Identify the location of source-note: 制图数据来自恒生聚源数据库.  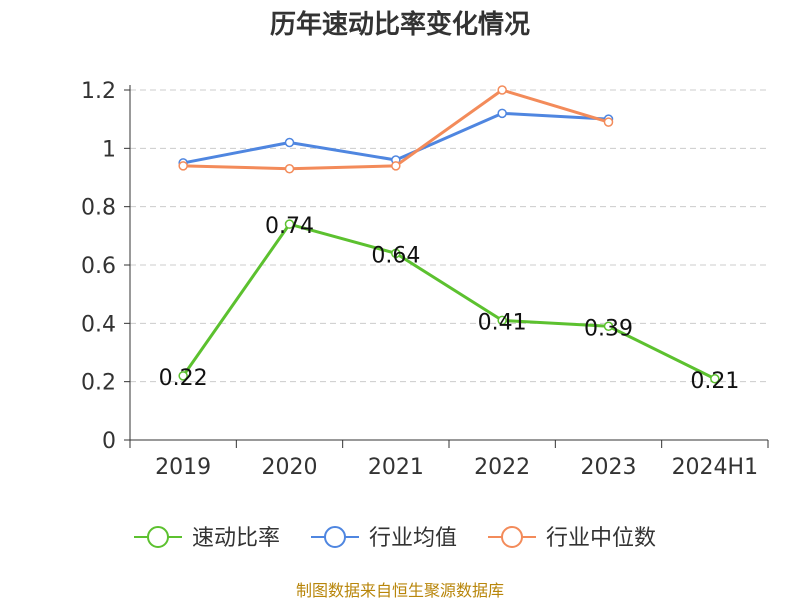
(400, 590).